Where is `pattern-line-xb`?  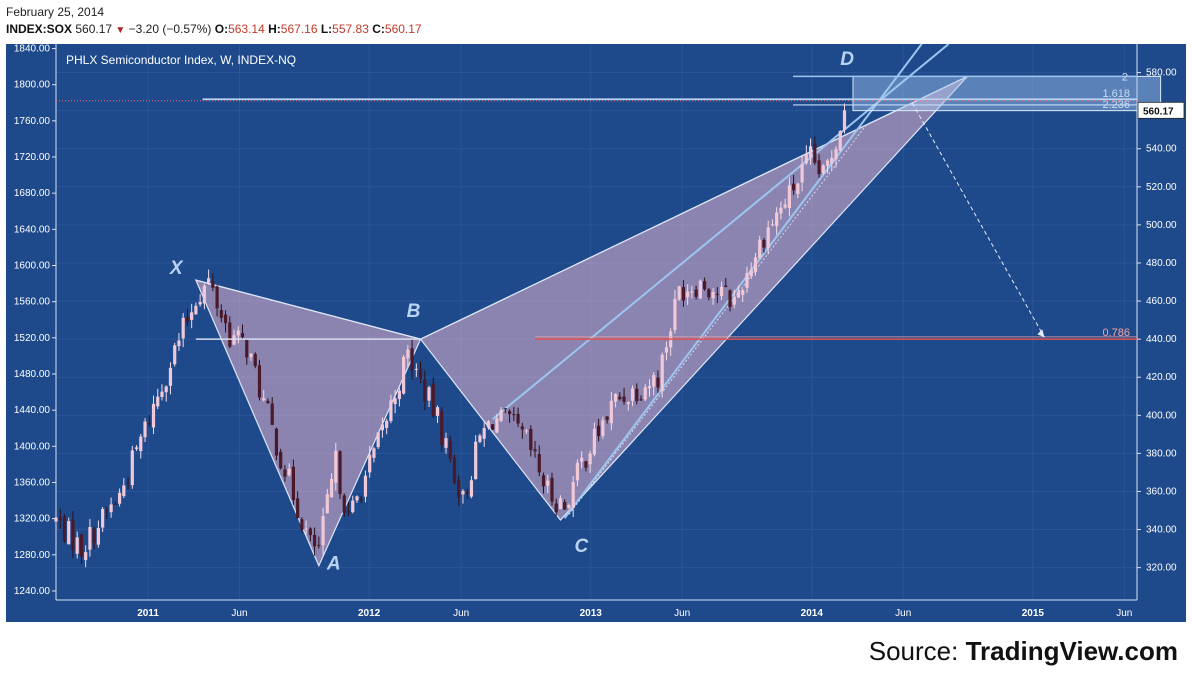 pattern-line-xb is located at coordinates (308, 309).